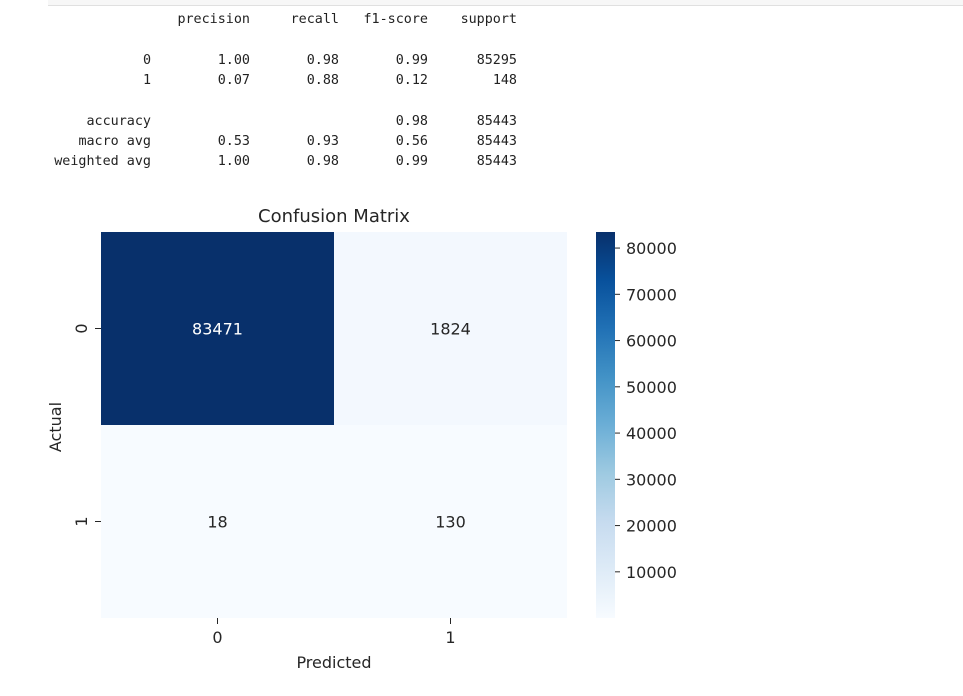 Image resolution: width=963 pixels, height=696 pixels. What do you see at coordinates (651, 572) in the screenshot?
I see `colorbar-tick-label-10000: 10000` at bounding box center [651, 572].